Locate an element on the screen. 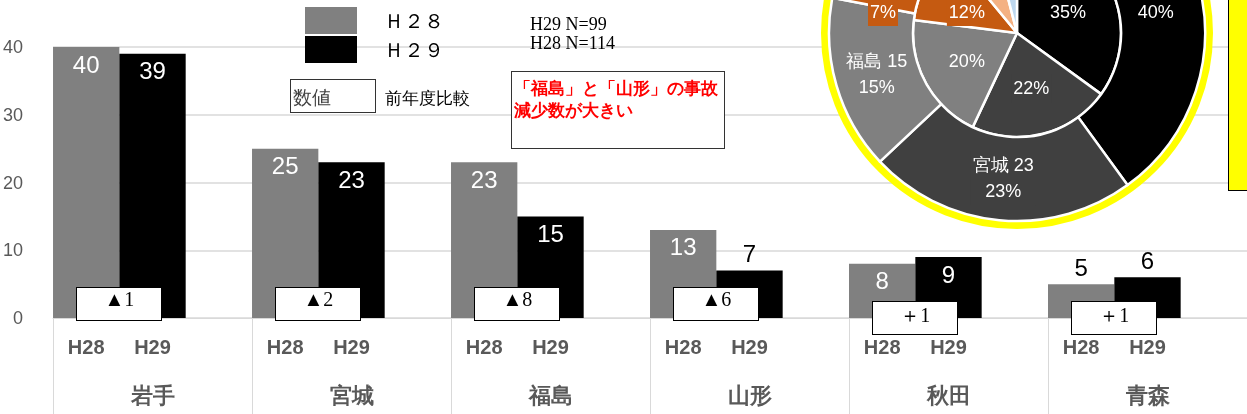 This screenshot has height=414, width=1247. data-label: 福島 15 15% is located at coordinates (877, 73).